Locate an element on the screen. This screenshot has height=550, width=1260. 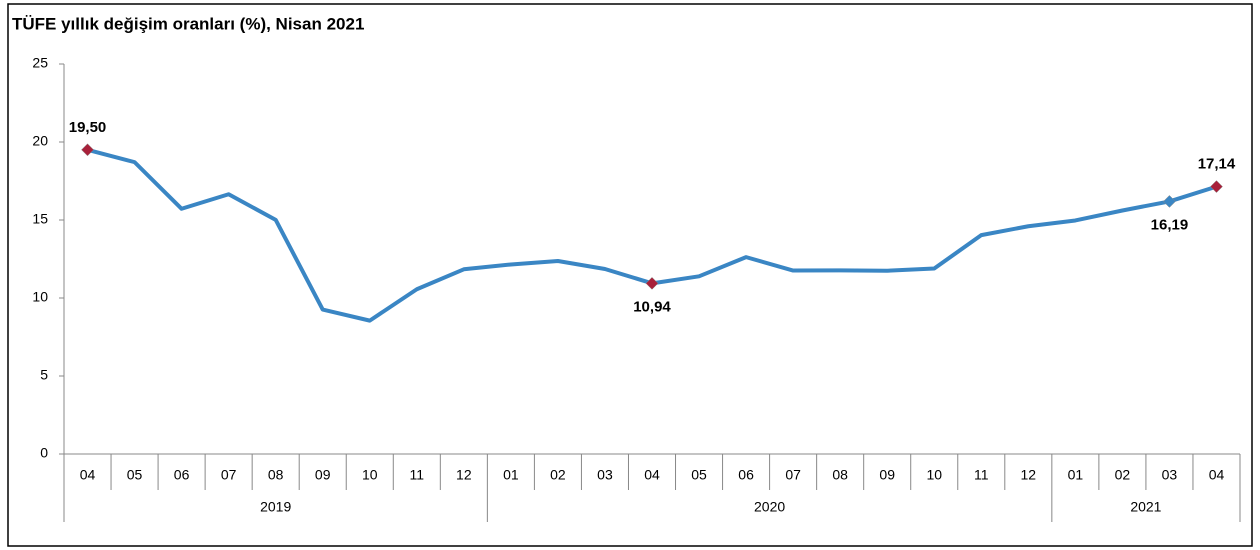
y-tick-label: 25 is located at coordinates (40, 63).